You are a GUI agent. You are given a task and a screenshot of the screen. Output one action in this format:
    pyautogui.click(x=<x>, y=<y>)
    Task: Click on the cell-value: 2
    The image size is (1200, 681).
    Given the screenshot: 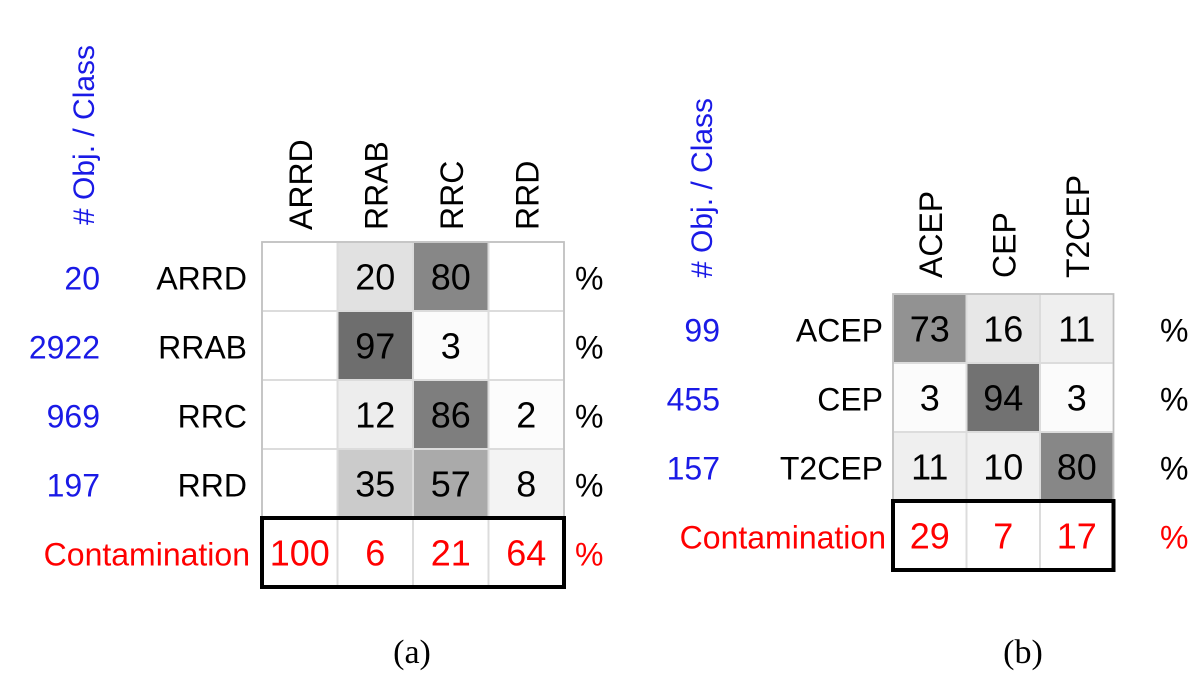 What is the action you would take?
    pyautogui.click(x=526, y=414)
    